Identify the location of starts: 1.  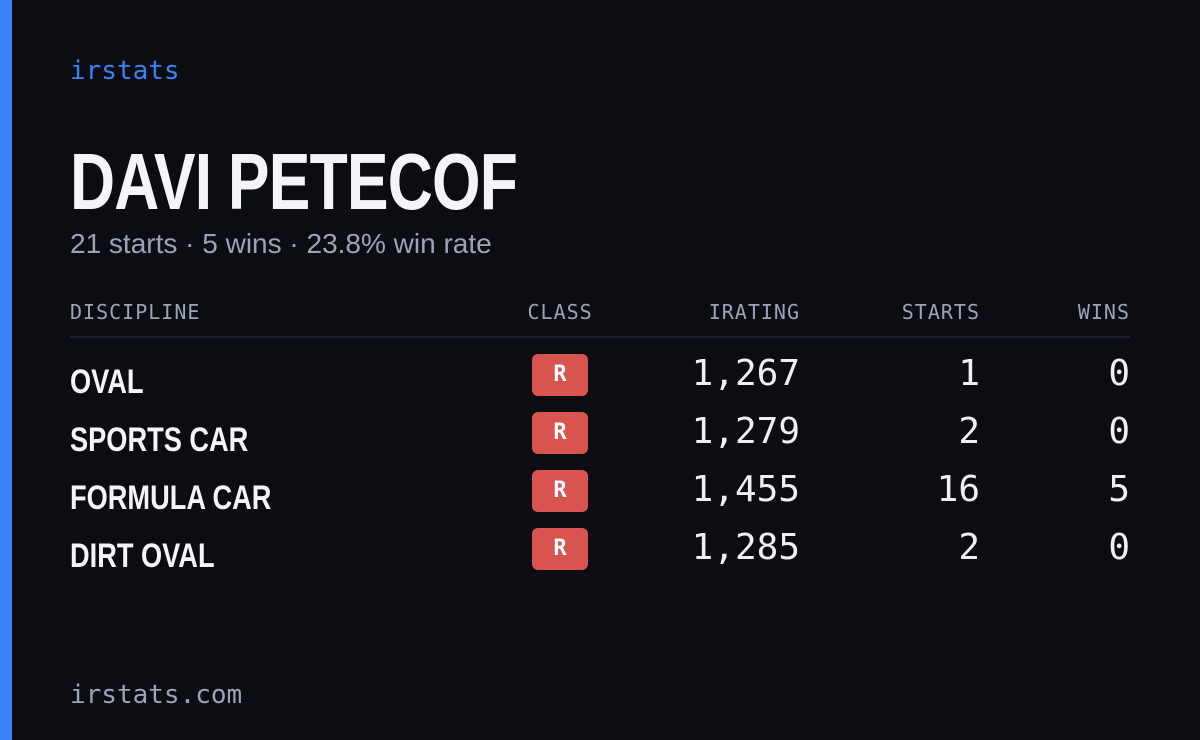
(969, 373).